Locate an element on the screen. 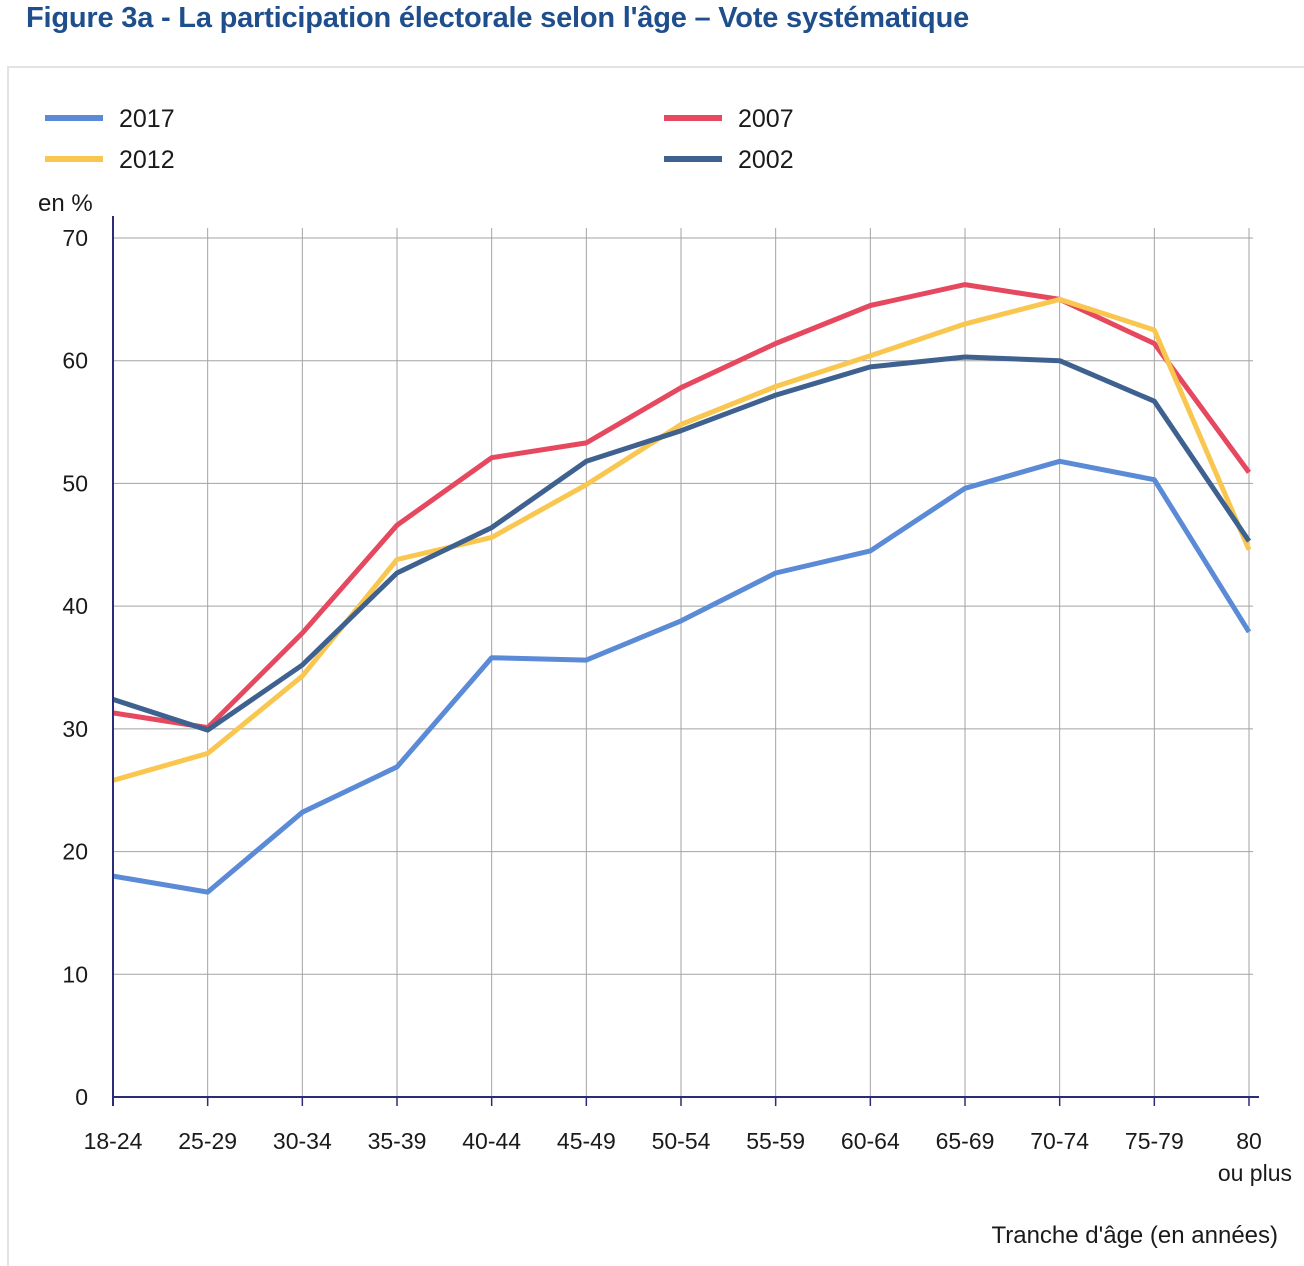 The width and height of the screenshot is (1304, 1266). x-tick-label: 75-79 is located at coordinates (1154, 1141).